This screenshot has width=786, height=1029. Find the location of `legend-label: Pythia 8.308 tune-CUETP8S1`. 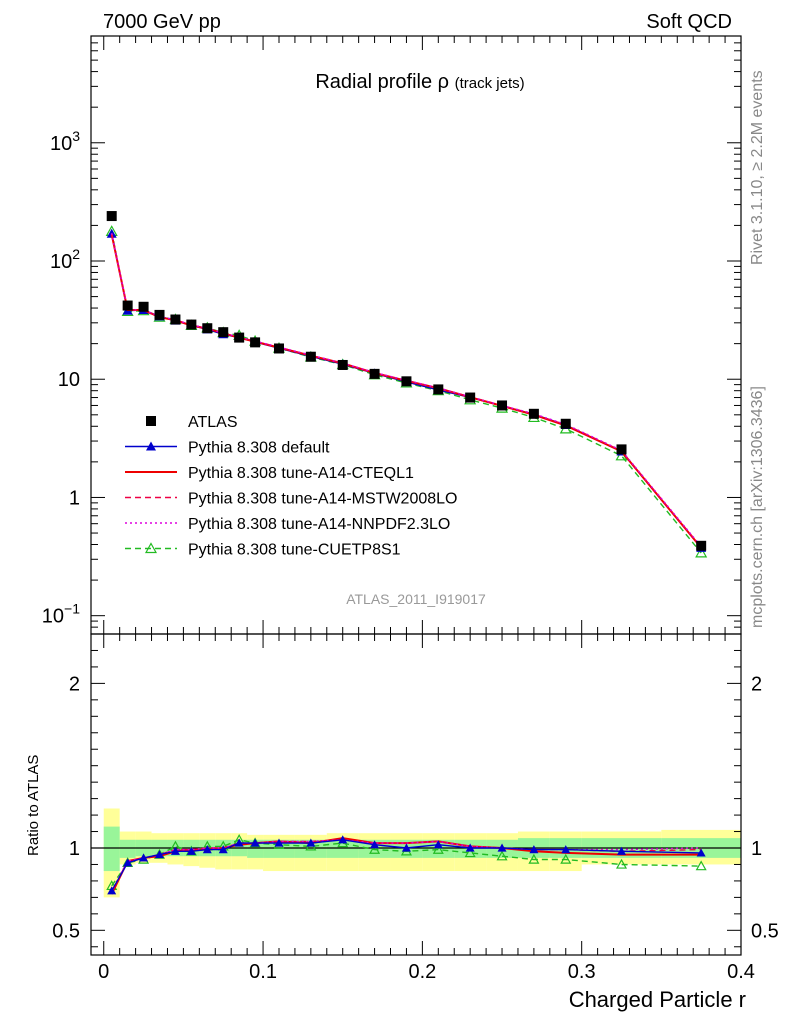

legend-label: Pythia 8.308 tune-CUETP8S1 is located at coordinates (294, 550).